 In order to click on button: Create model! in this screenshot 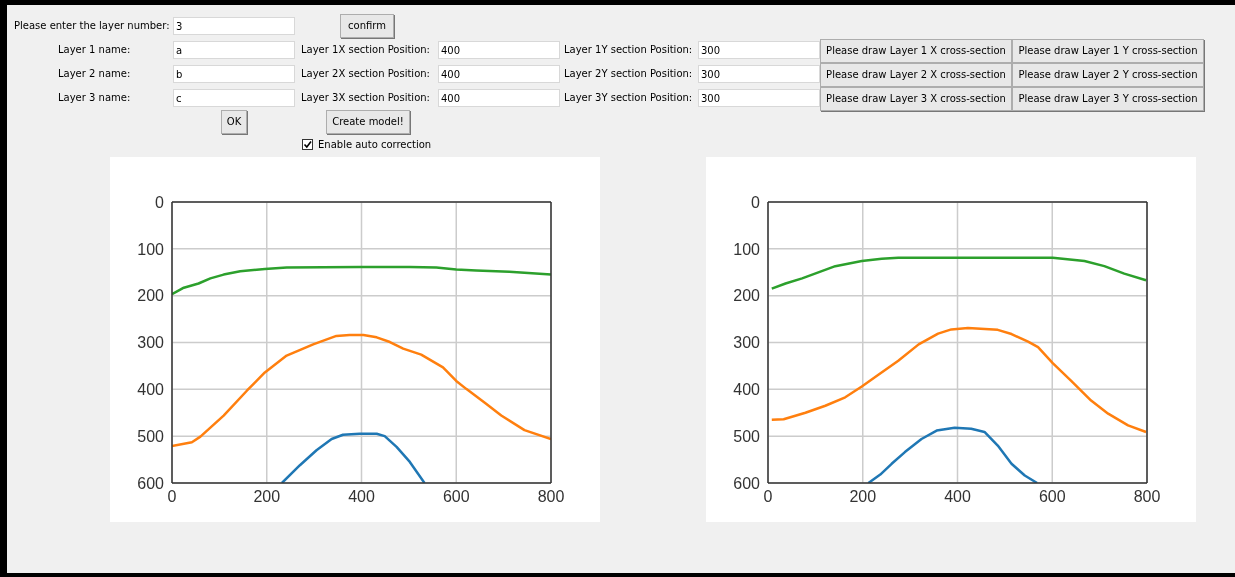, I will do `click(368, 122)`.